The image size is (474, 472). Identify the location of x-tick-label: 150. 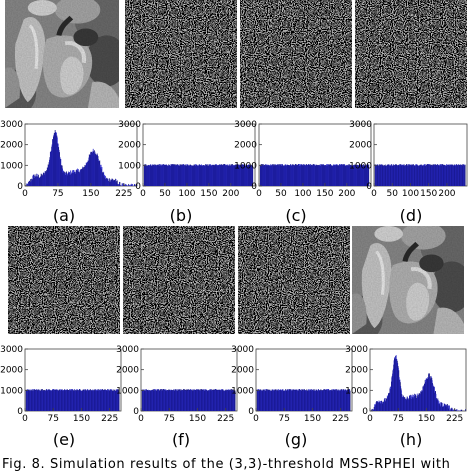
(312, 419).